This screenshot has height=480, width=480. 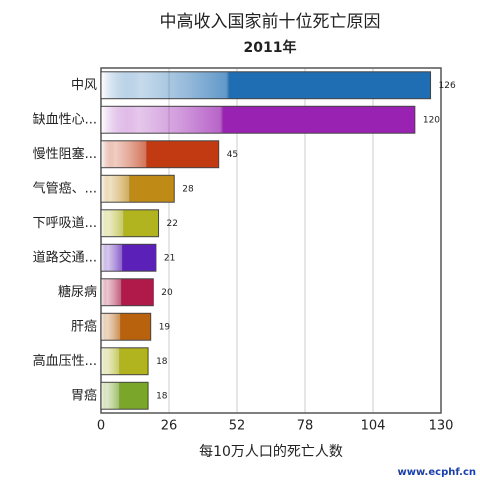 What do you see at coordinates (305, 426) in the screenshot?
I see `x-tick-label: 78` at bounding box center [305, 426].